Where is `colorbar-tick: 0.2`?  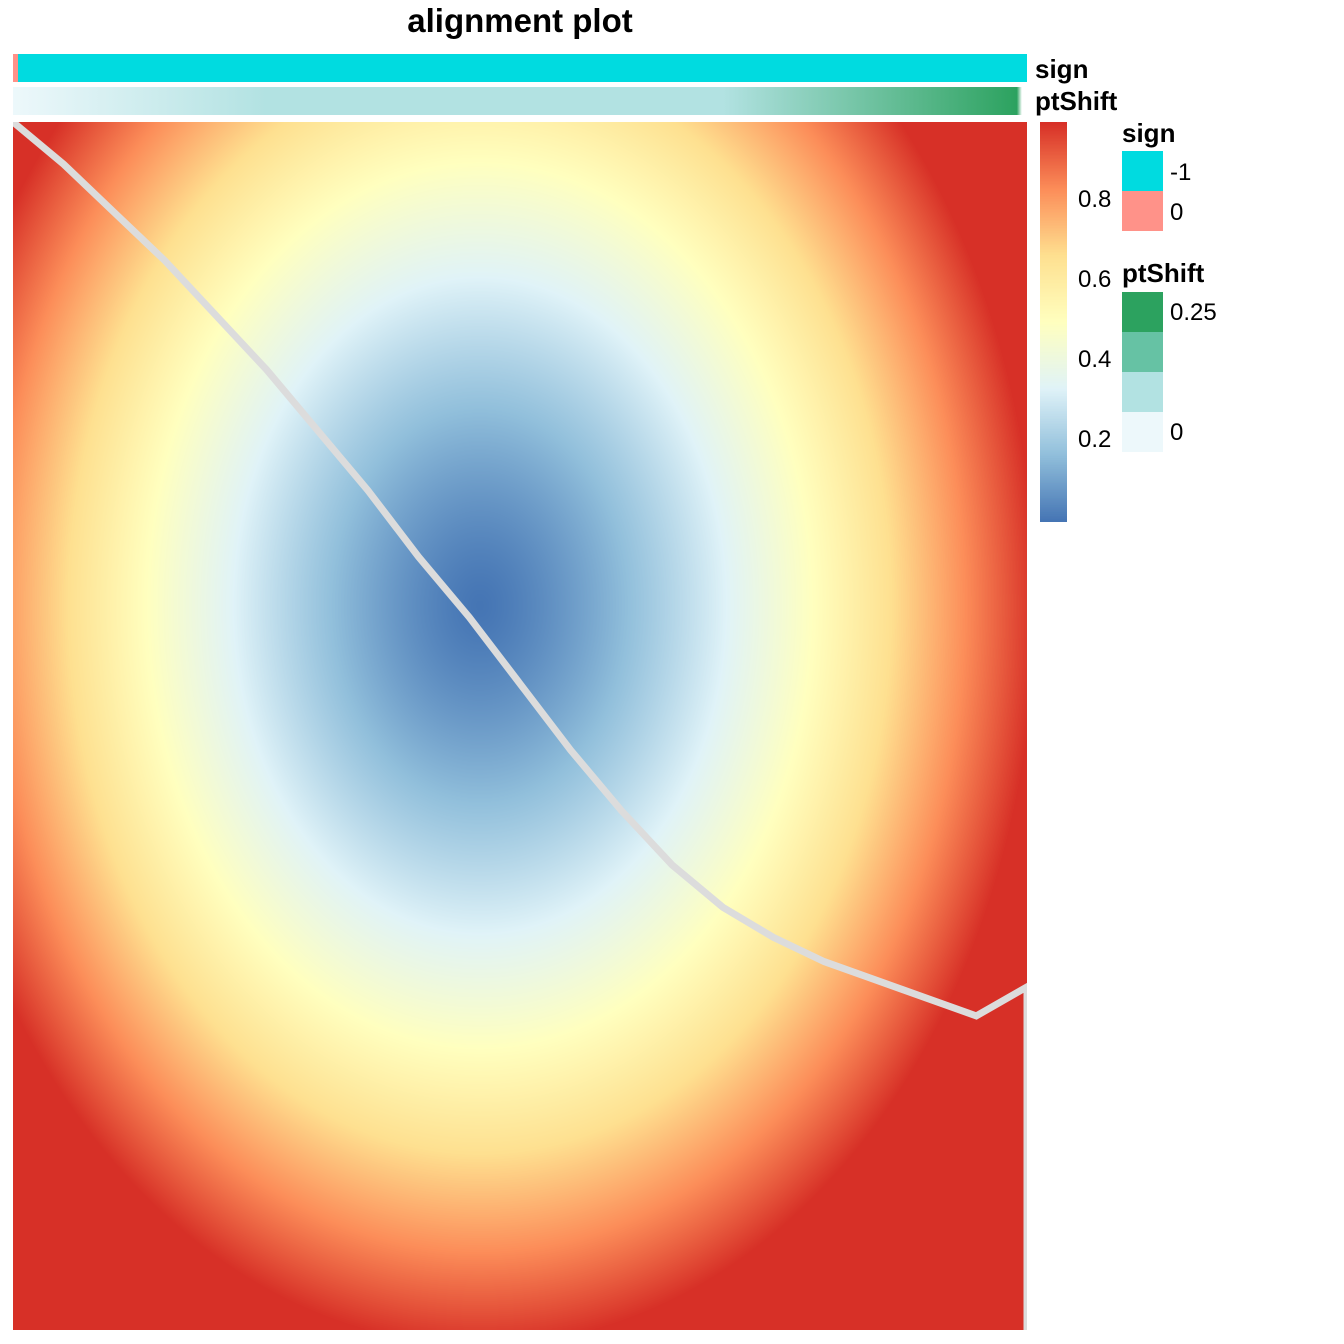 colorbar-tick: 0.2 is located at coordinates (1095, 439).